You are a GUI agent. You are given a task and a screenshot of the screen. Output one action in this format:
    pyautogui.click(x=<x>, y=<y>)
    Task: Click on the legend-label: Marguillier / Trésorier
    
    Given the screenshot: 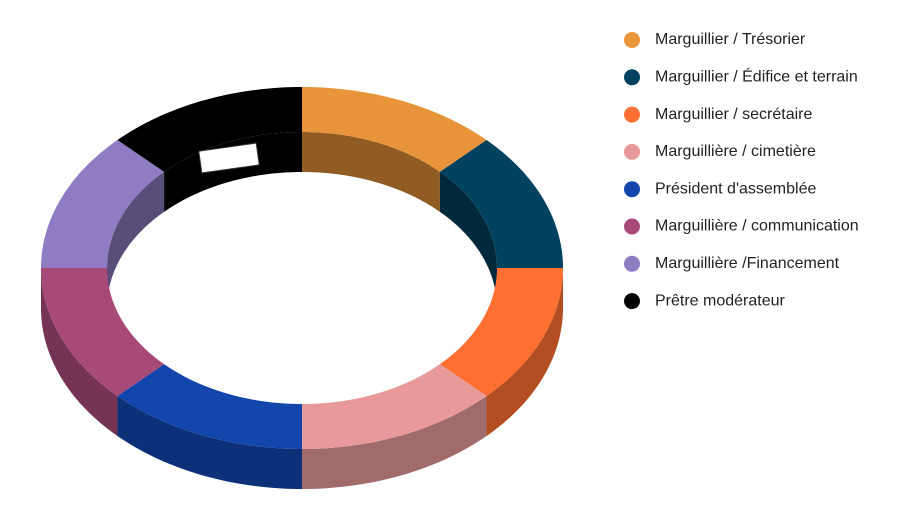 What is the action you would take?
    pyautogui.click(x=730, y=39)
    